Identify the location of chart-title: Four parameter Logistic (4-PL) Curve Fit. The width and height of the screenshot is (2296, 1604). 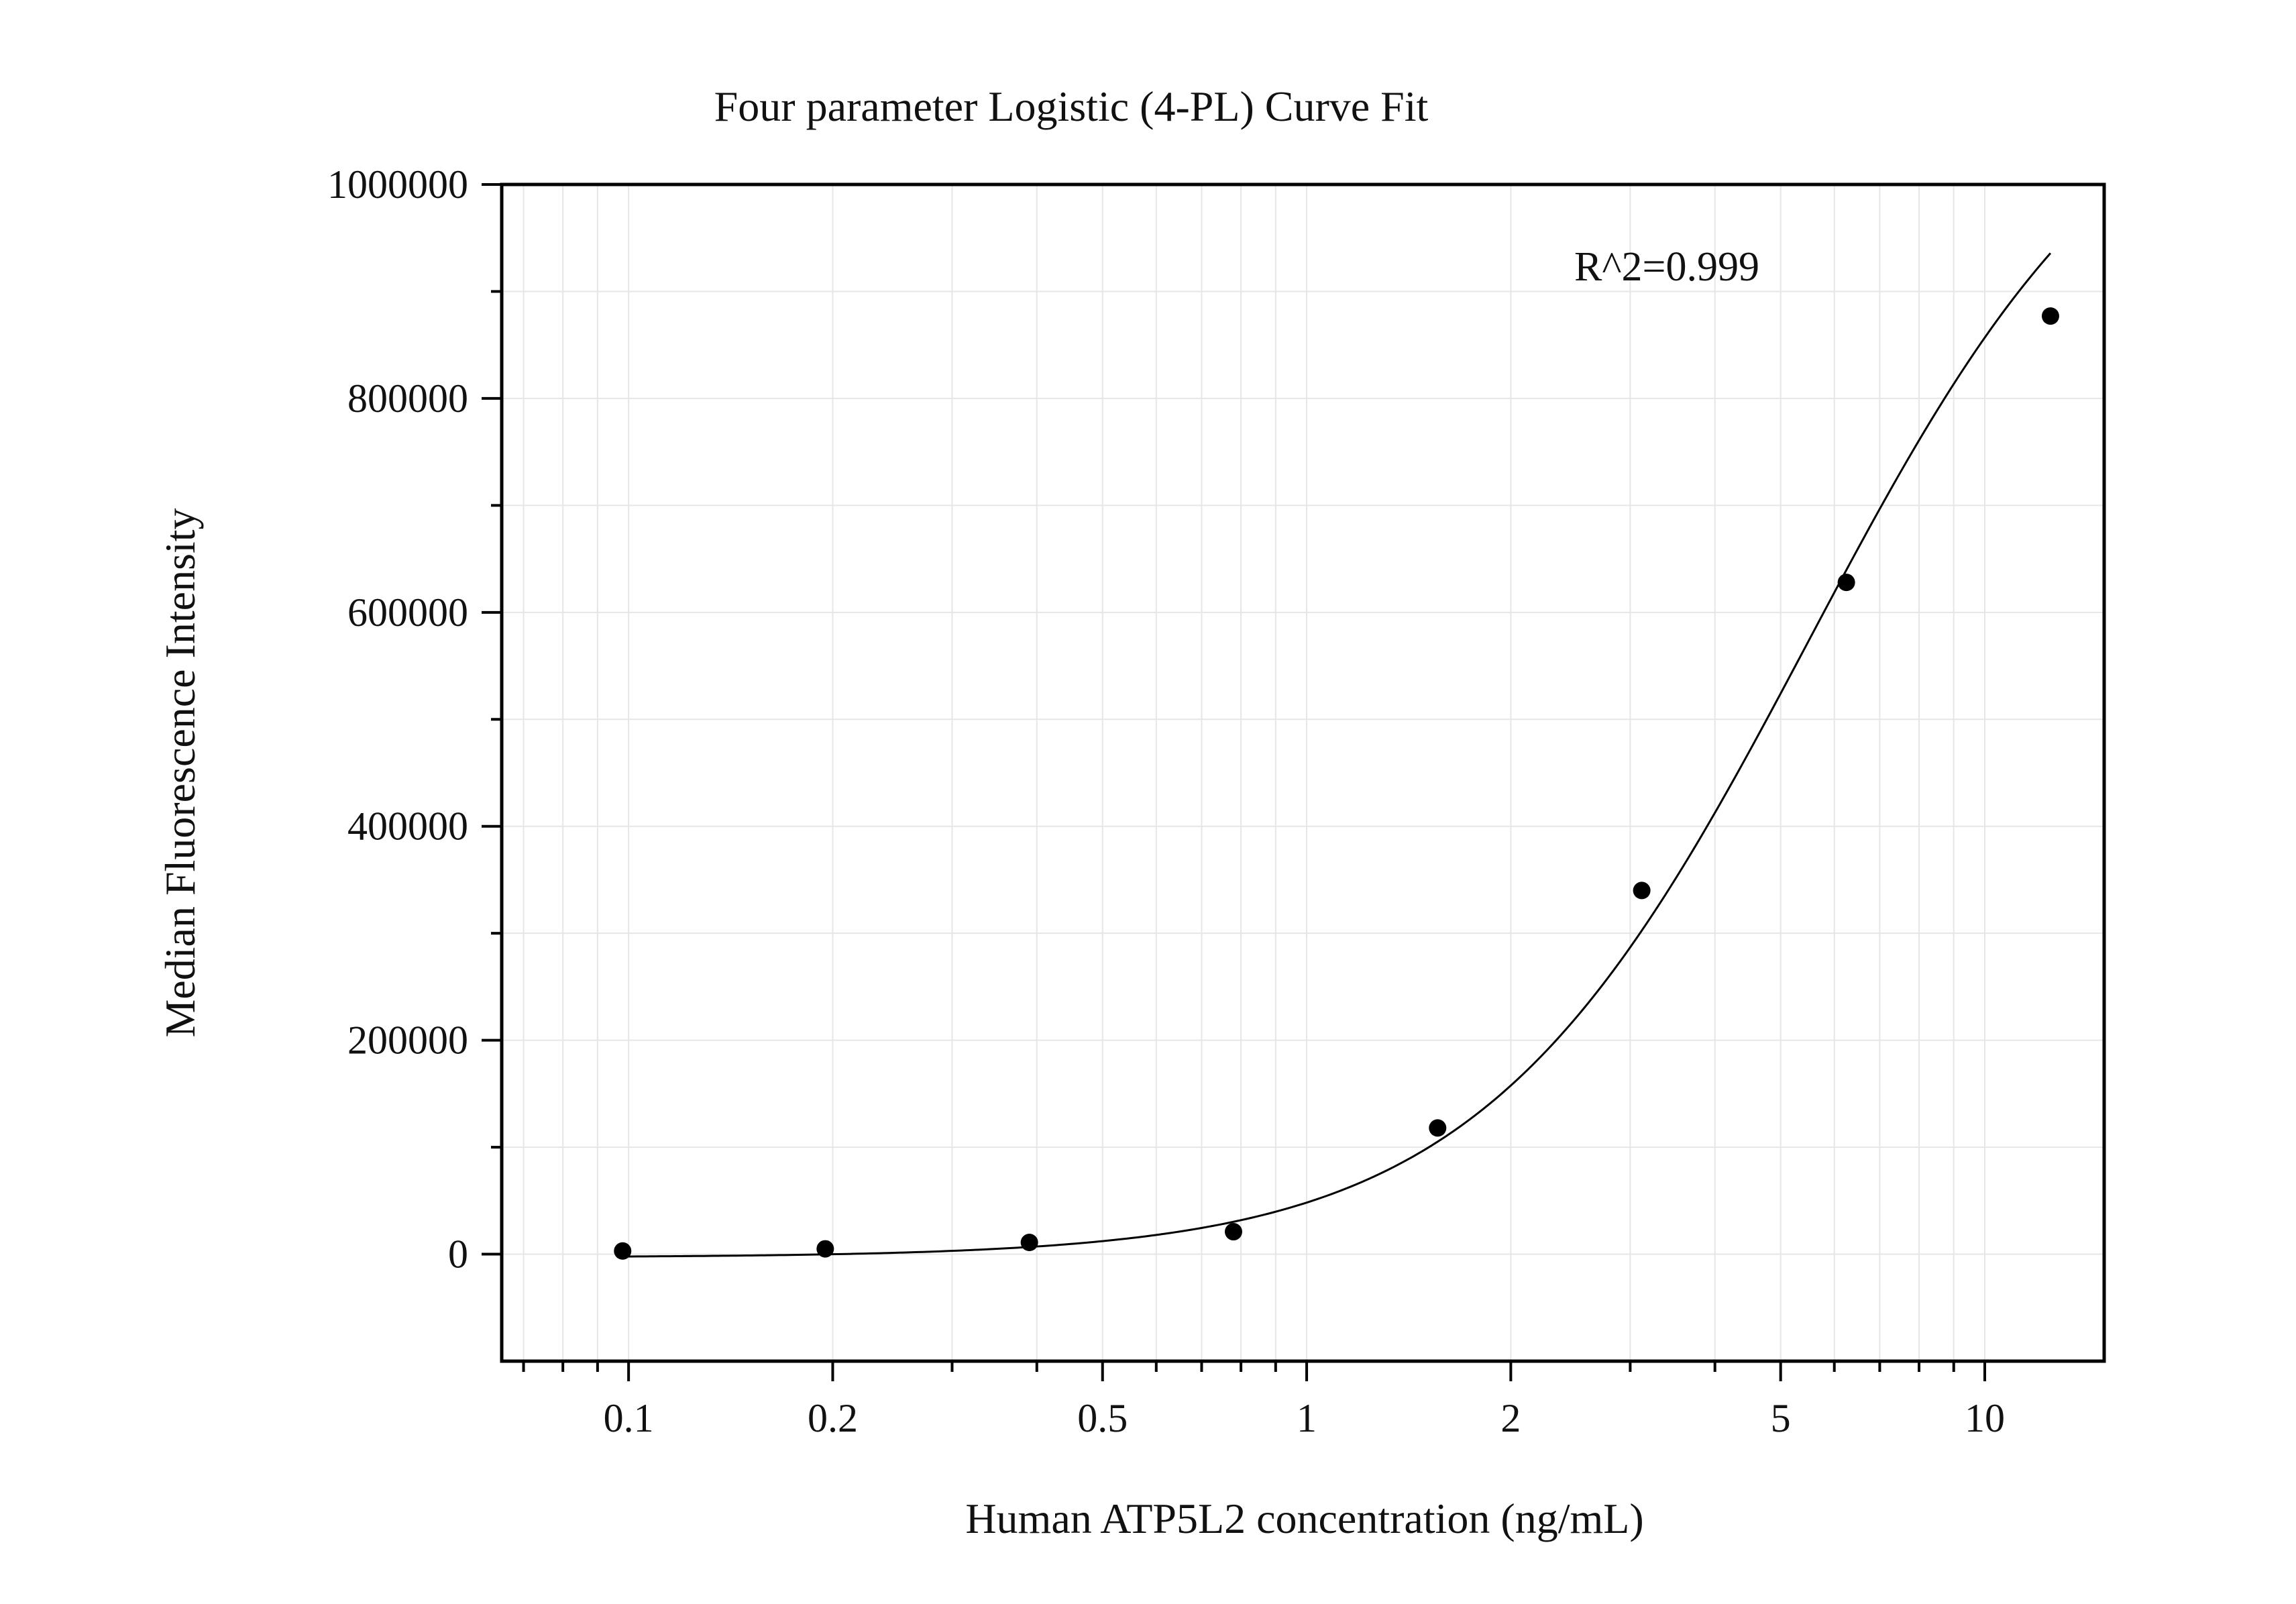
(1071, 106).